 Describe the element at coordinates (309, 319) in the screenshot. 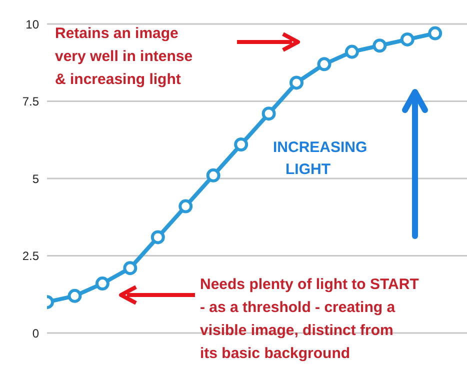

I see `annotation: Needs plenty of light to START - as a threshold - creating a visible image, distinct from its basic background` at that location.